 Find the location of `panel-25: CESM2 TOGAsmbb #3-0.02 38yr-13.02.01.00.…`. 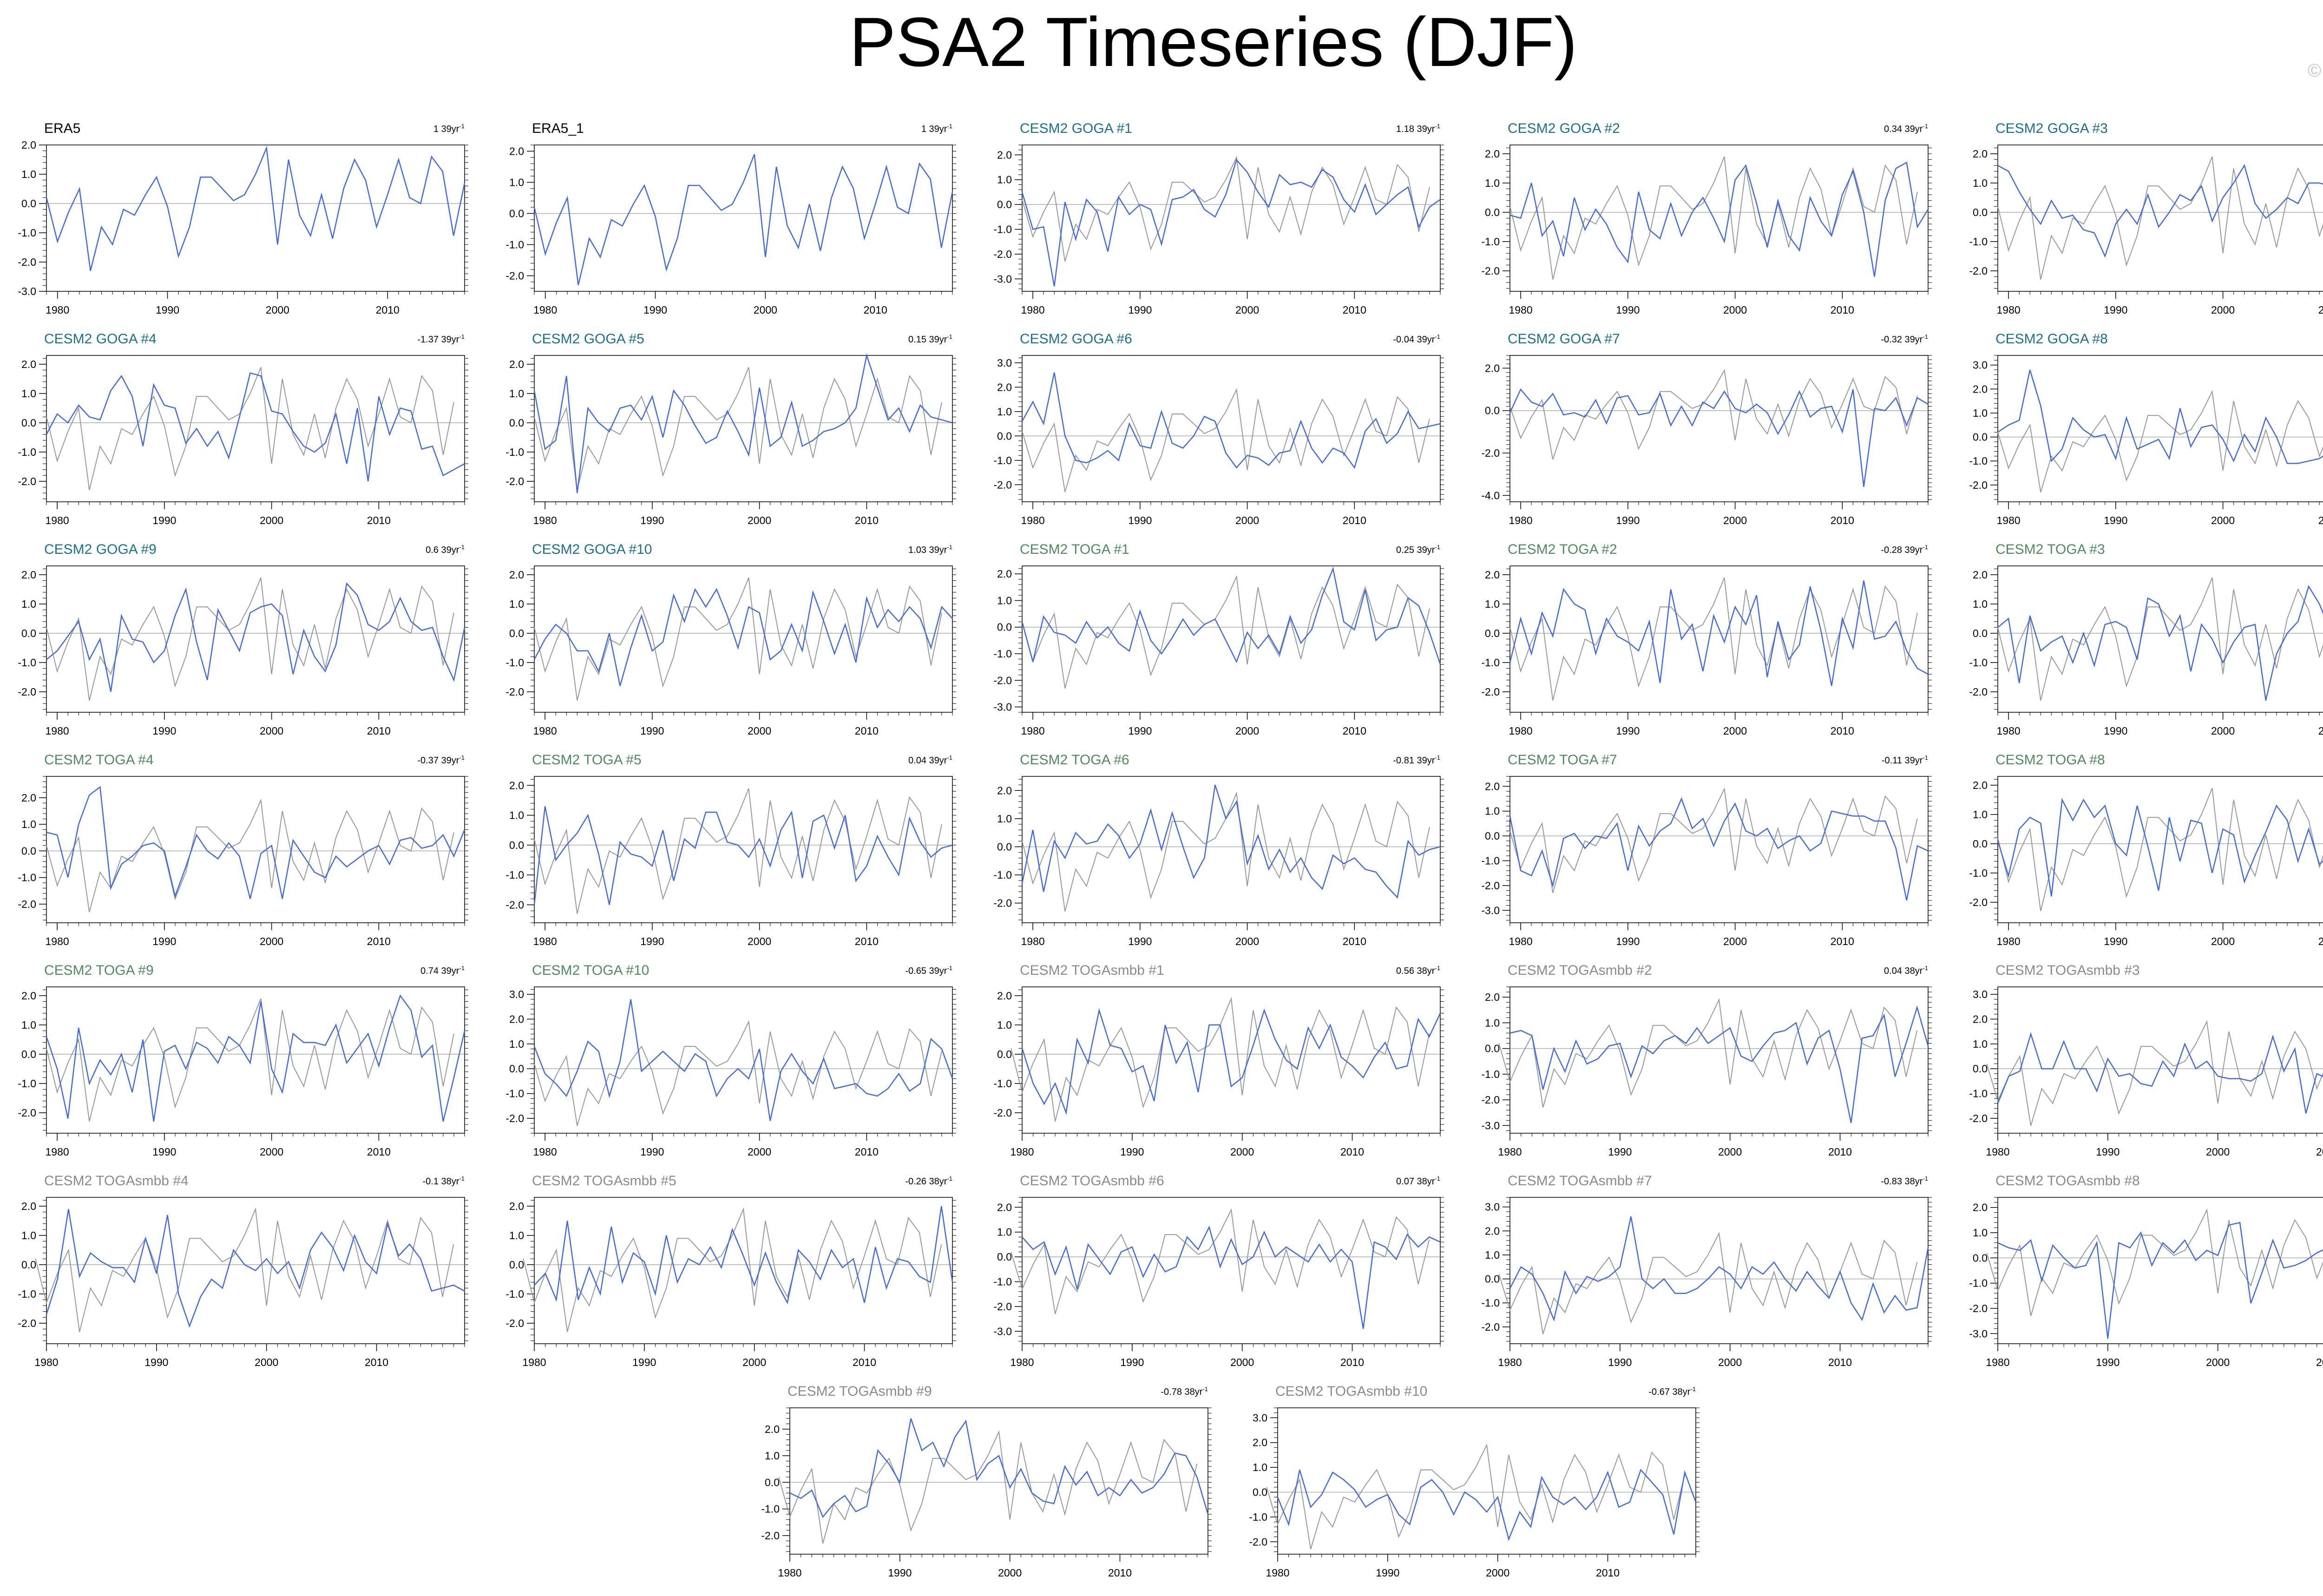

panel-25: CESM2 TOGAsmbb #3-0.02 38yr-13.02.01.00.… is located at coordinates (2146, 1060).